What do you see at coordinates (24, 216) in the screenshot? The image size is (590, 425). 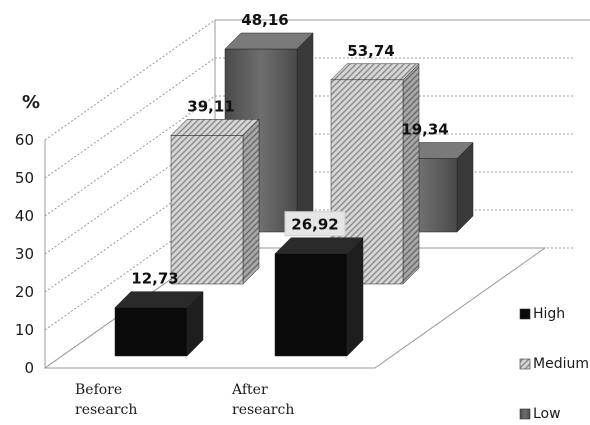 I see `y-tick-label: 40` at bounding box center [24, 216].